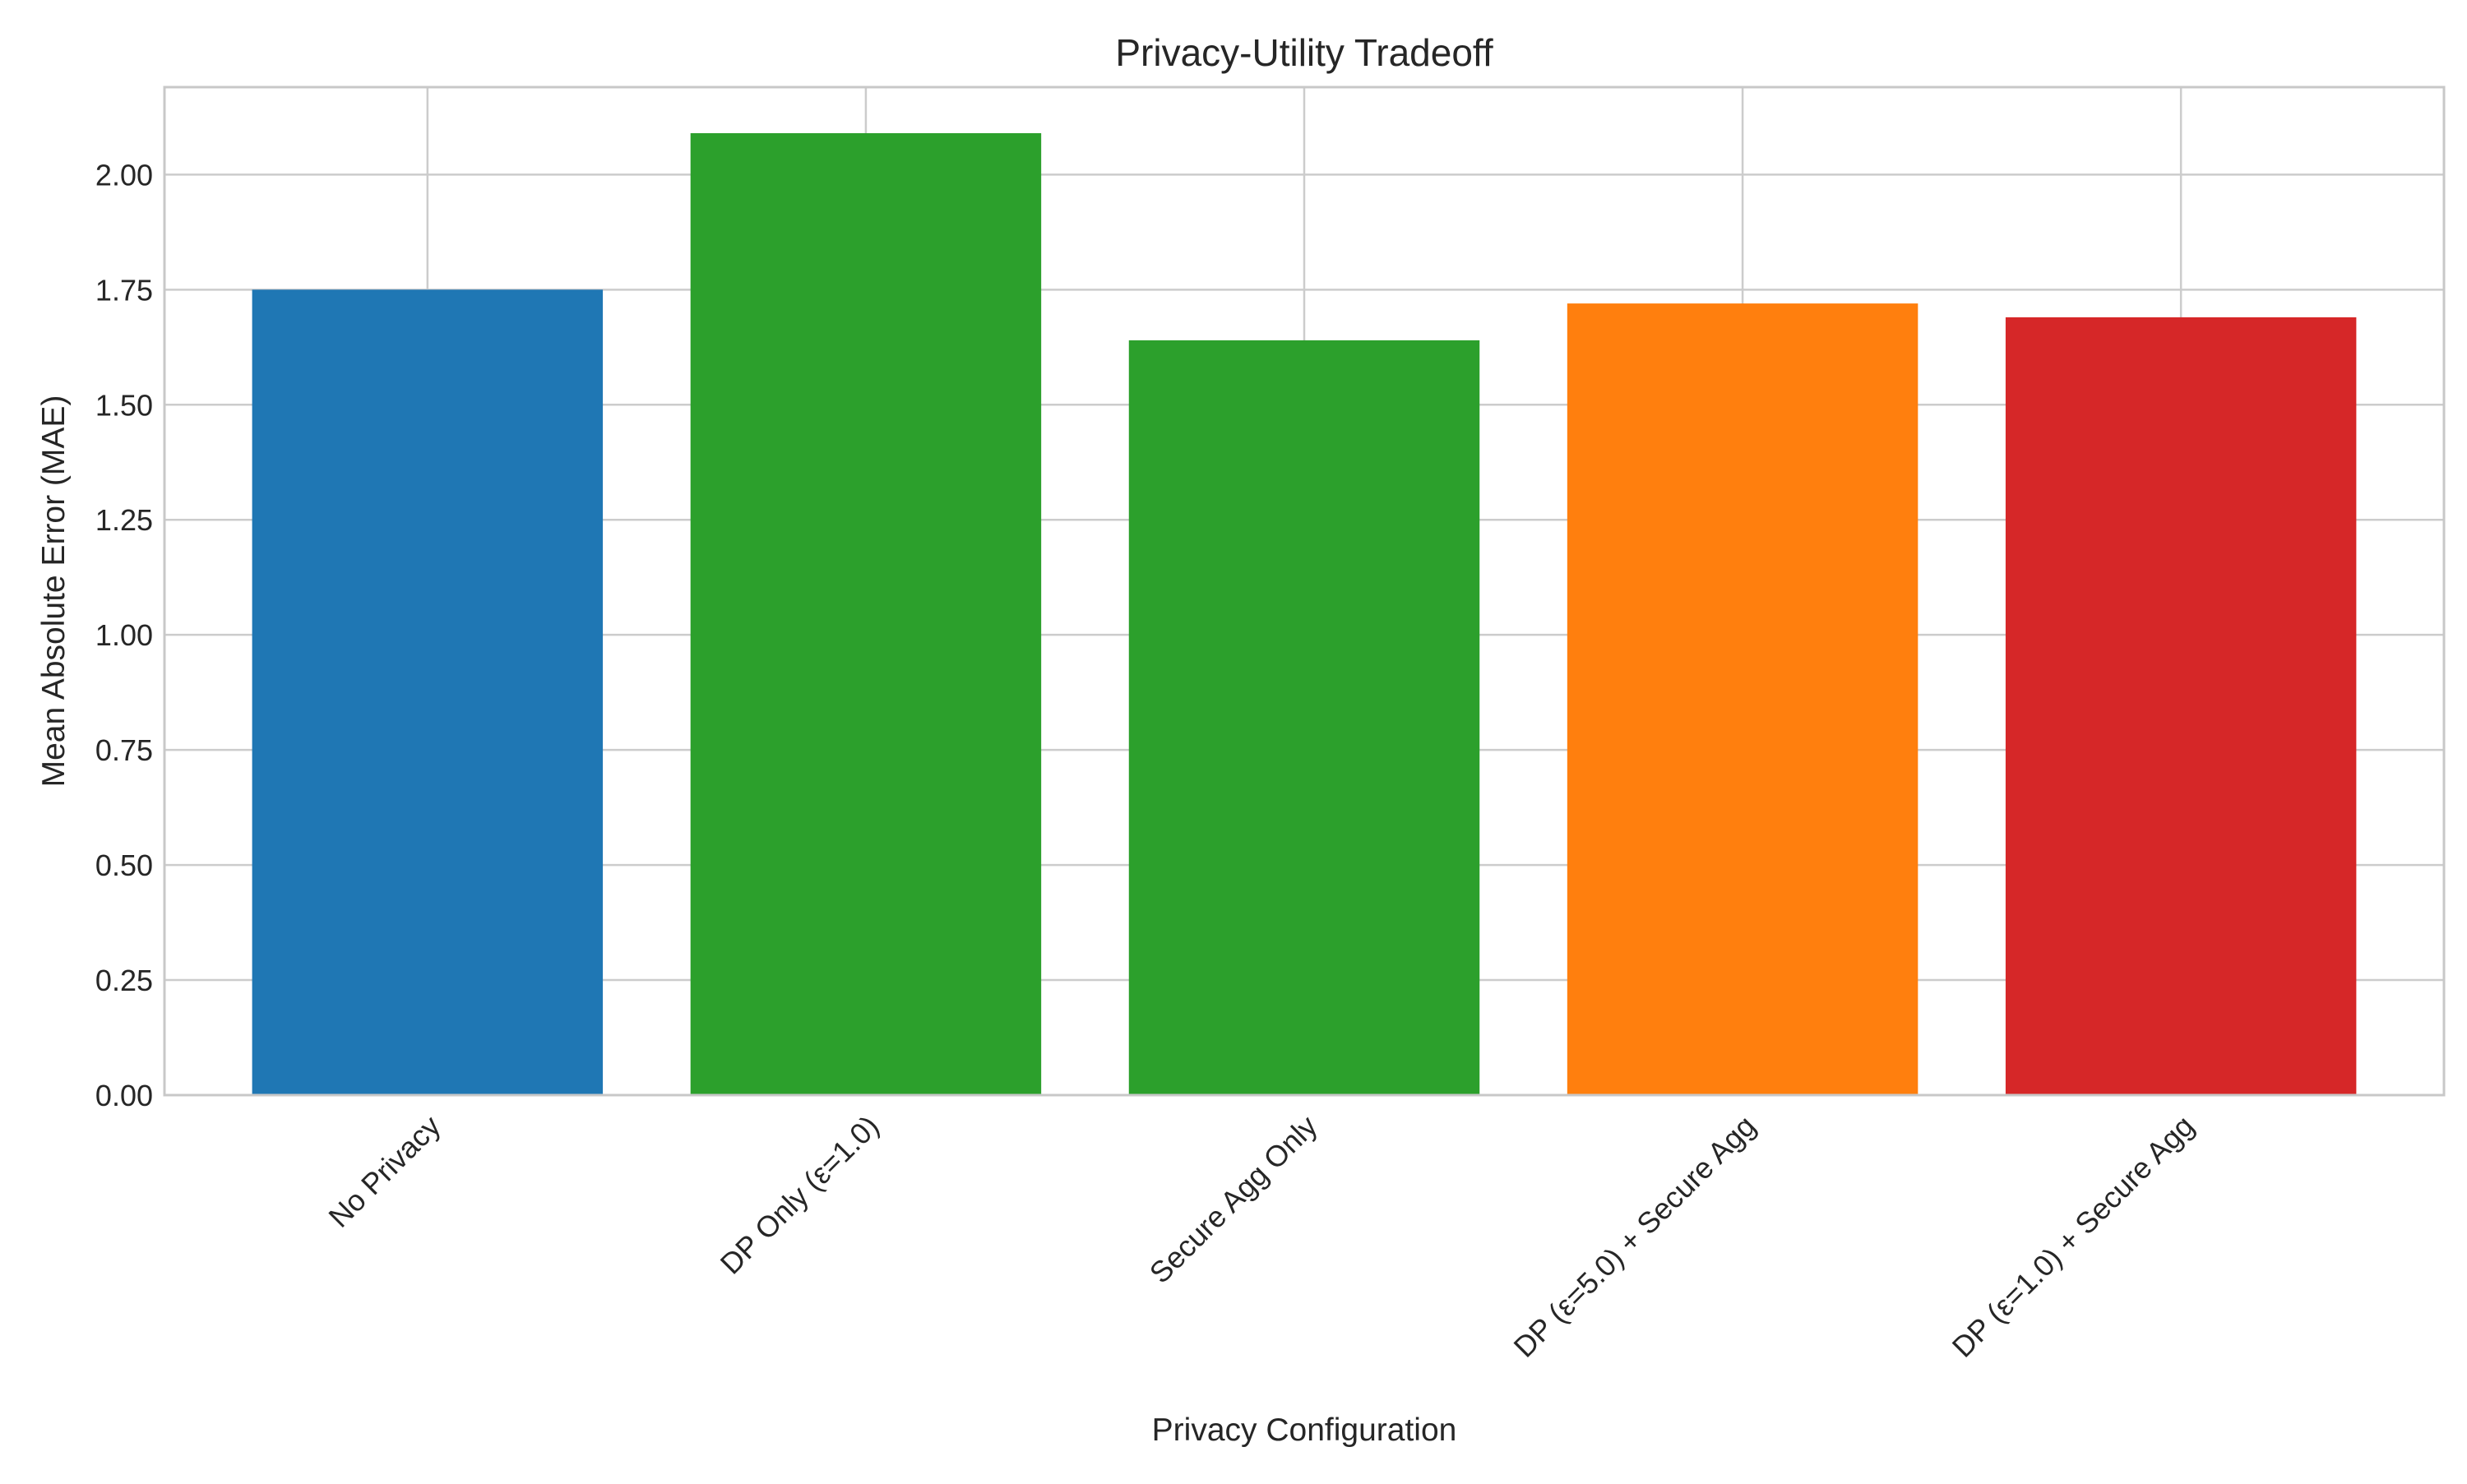  I want to click on y-tick-label: 0.25, so click(124, 981).